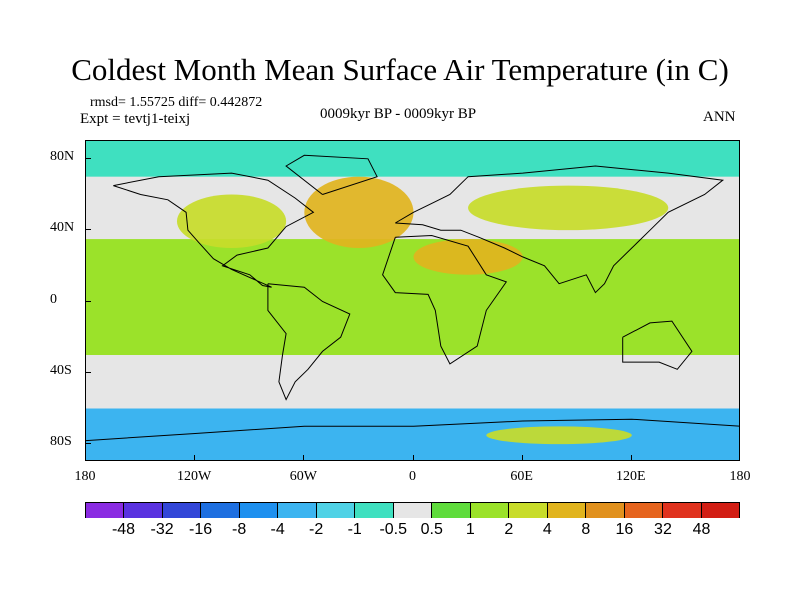 Image resolution: width=800 pixels, height=600 pixels. I want to click on colorbar-label: -1, so click(354, 529).